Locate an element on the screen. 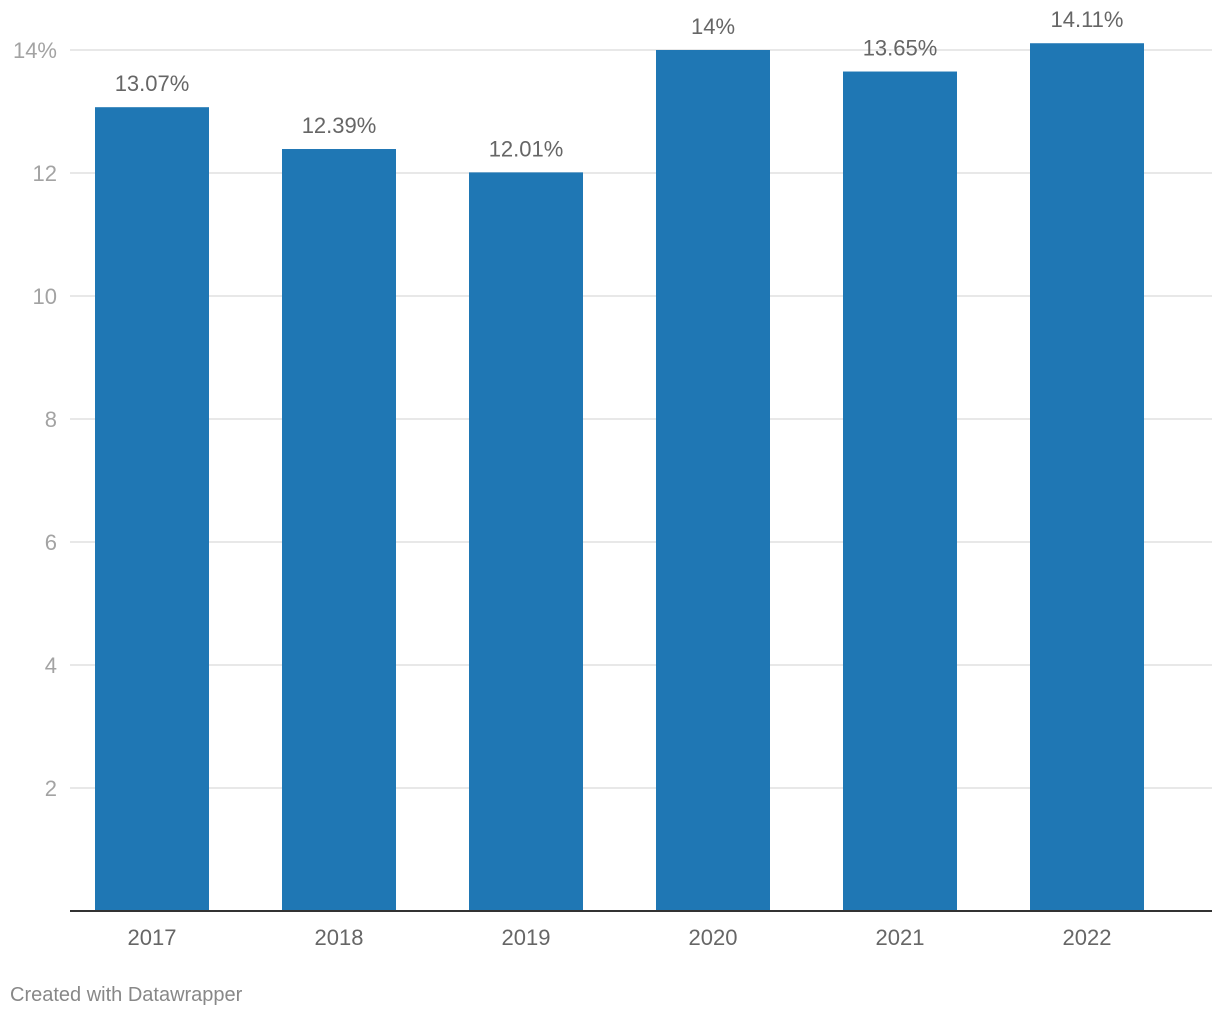  data-label: 14.11% is located at coordinates (1087, 19).